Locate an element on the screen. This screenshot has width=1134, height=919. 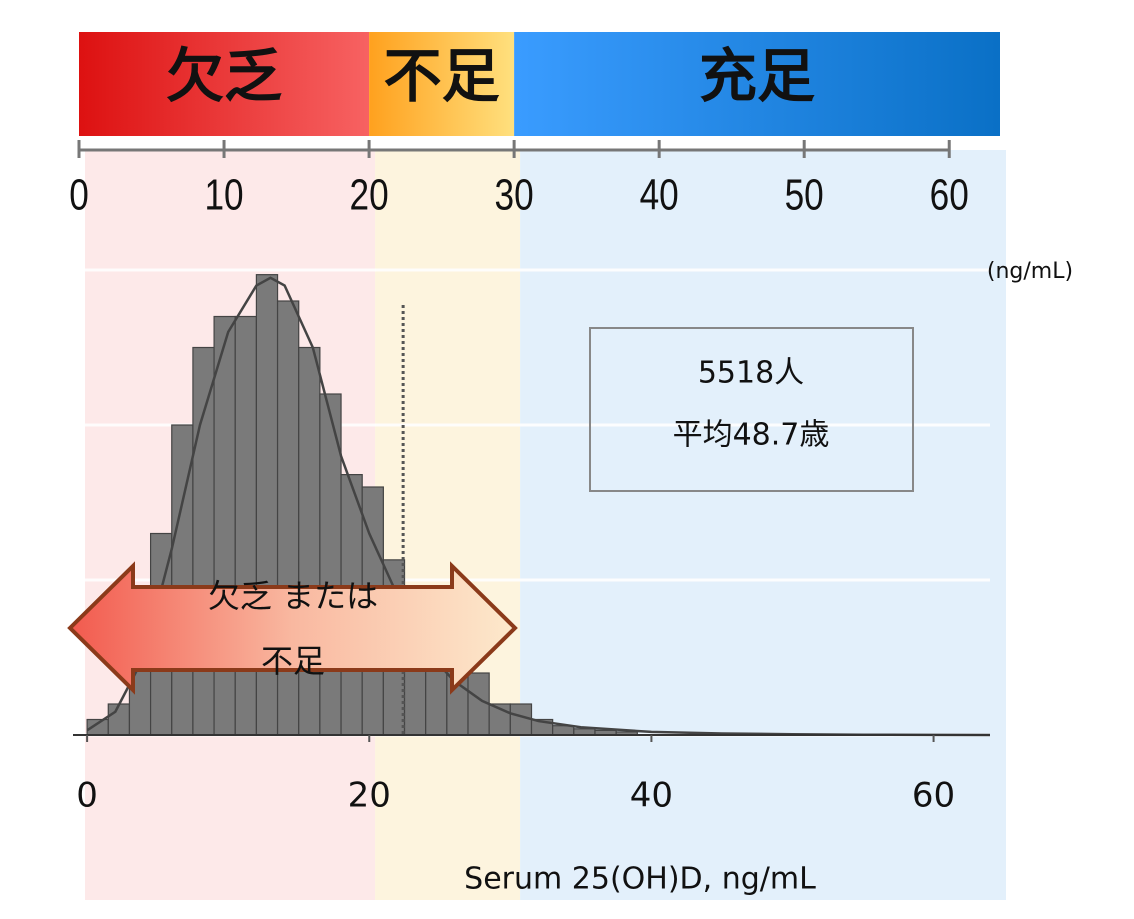
arrow-label: 欠乏 または is located at coordinates (293, 596).